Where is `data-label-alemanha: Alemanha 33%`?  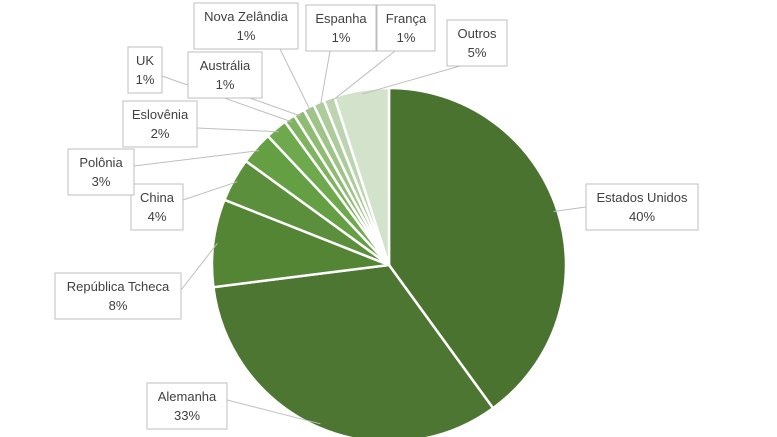
data-label-alemanha: Alemanha 33% is located at coordinates (187, 406).